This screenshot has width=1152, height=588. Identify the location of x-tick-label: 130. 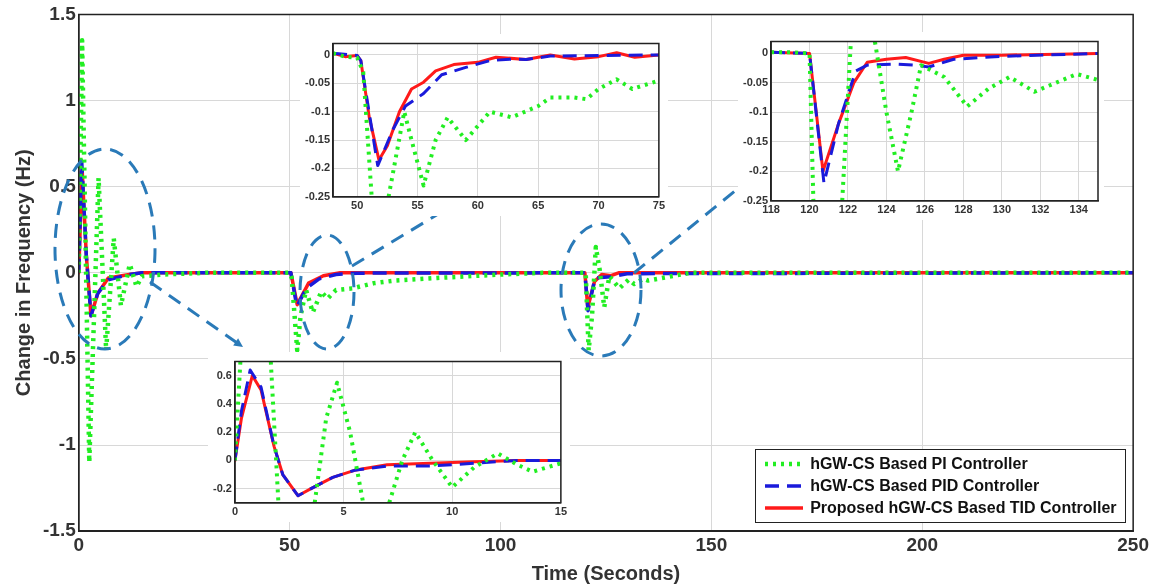
(1002, 209).